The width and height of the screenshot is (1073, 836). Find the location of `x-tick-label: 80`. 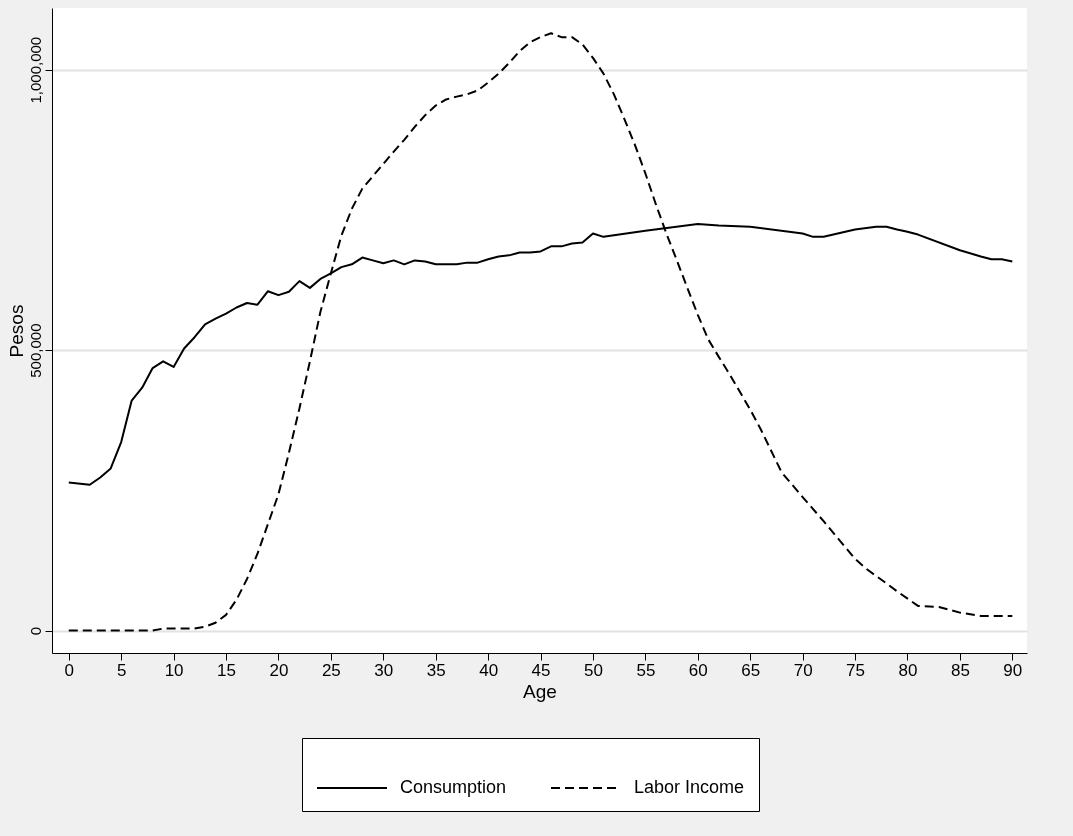

x-tick-label: 80 is located at coordinates (908, 670).